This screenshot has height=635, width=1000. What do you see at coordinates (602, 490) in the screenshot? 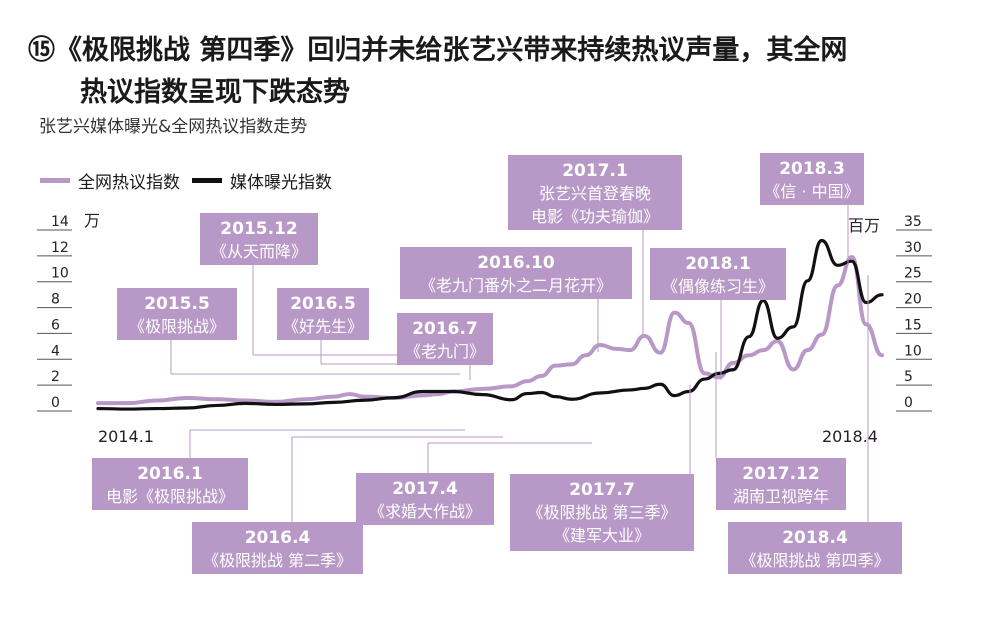
I see `annotation-date: 2017.7` at bounding box center [602, 490].